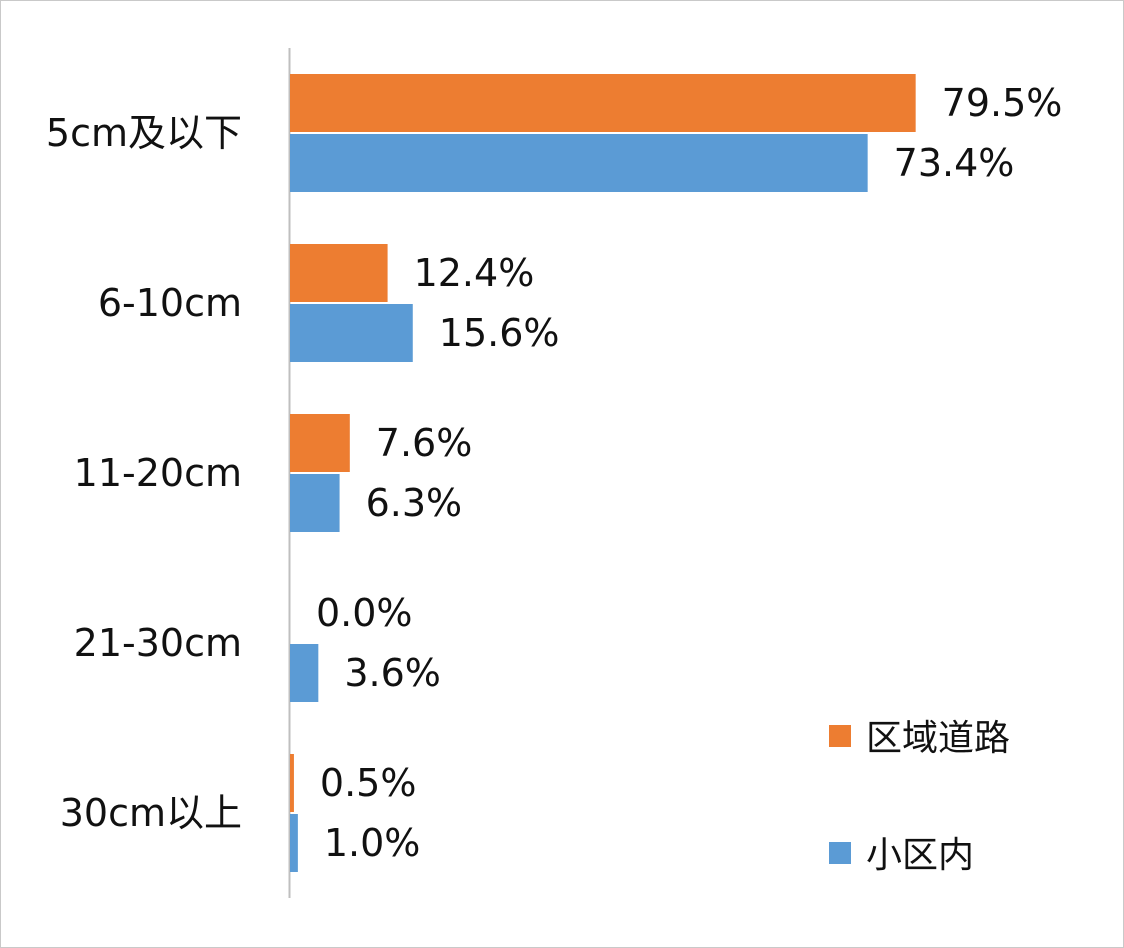 The image size is (1124, 948). I want to click on bar-residential-area-21-30cm, so click(304, 673).